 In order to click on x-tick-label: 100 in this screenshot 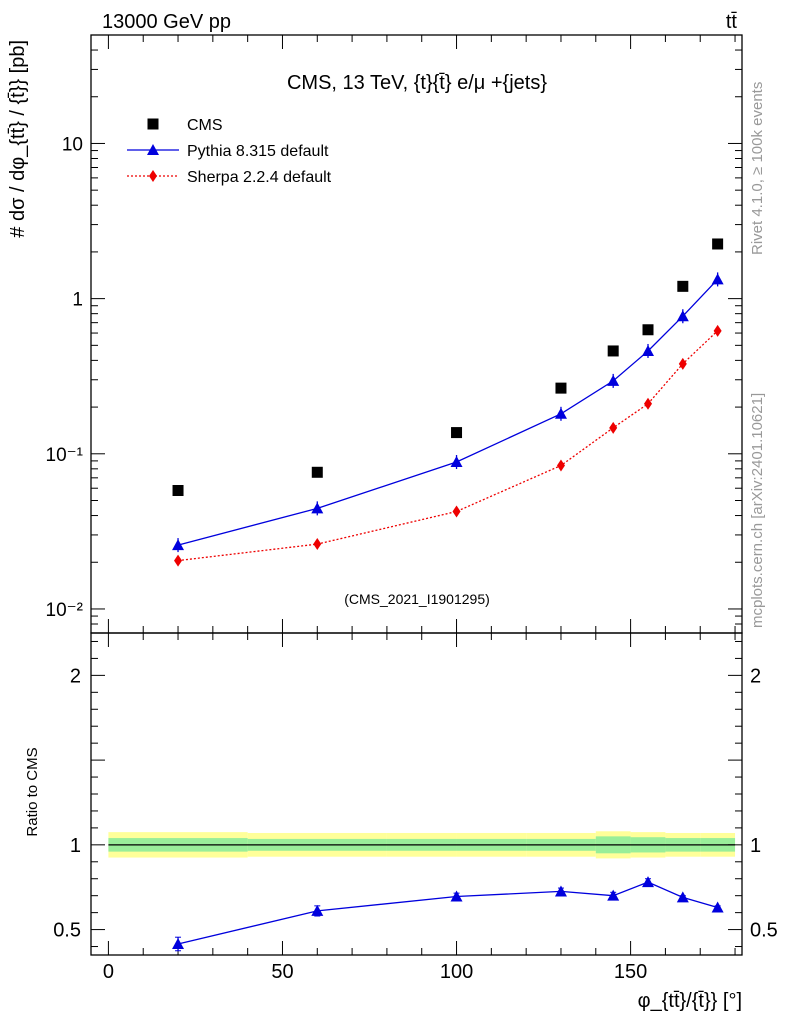, I will do `click(456, 972)`.